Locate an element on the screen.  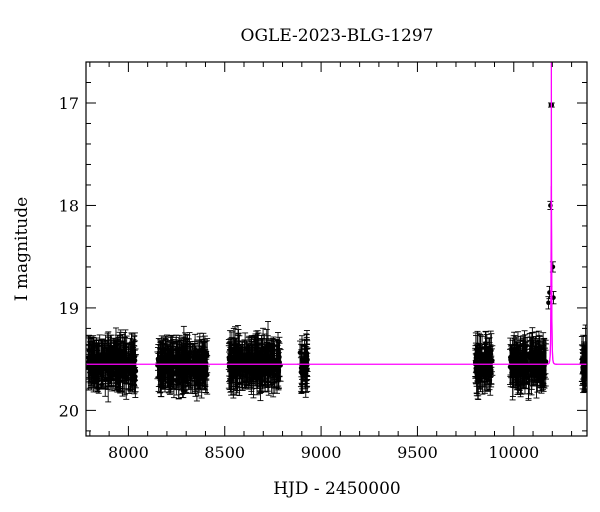
chart-title: OGLE-2023-BLG-1297 is located at coordinates (337, 36).